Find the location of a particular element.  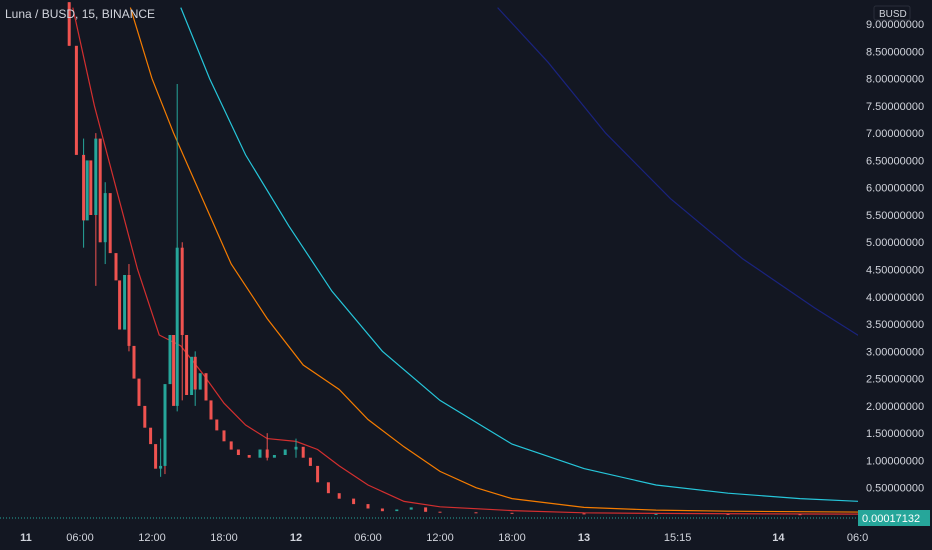

y-tick-label: 8.50000000 is located at coordinates (895, 52).